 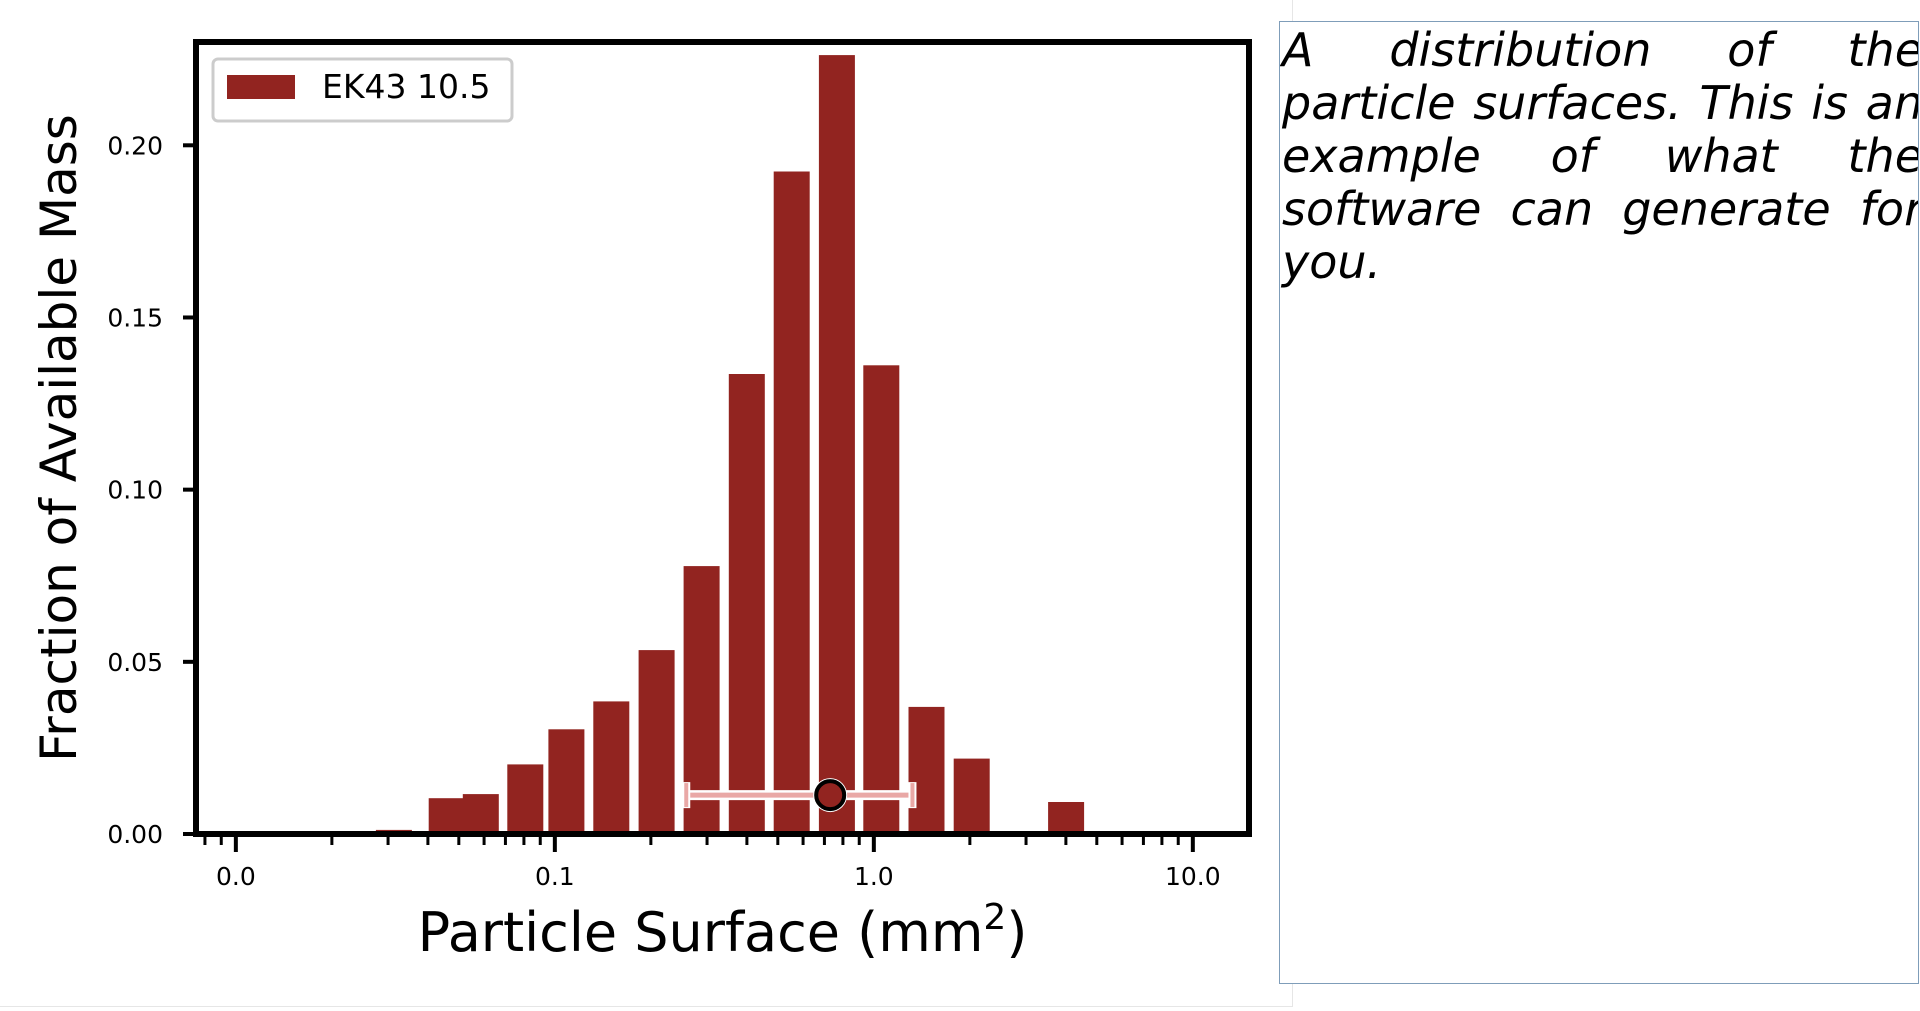 What do you see at coordinates (135, 490) in the screenshot?
I see `y-tick-label: 0.10` at bounding box center [135, 490].